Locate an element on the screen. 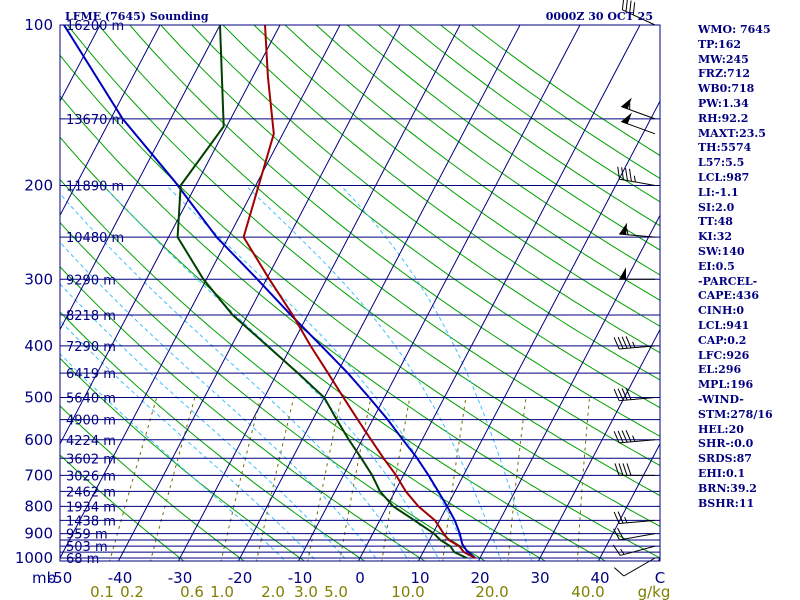 The width and height of the screenshot is (800, 600). index-item: LFC:926 is located at coordinates (724, 355).